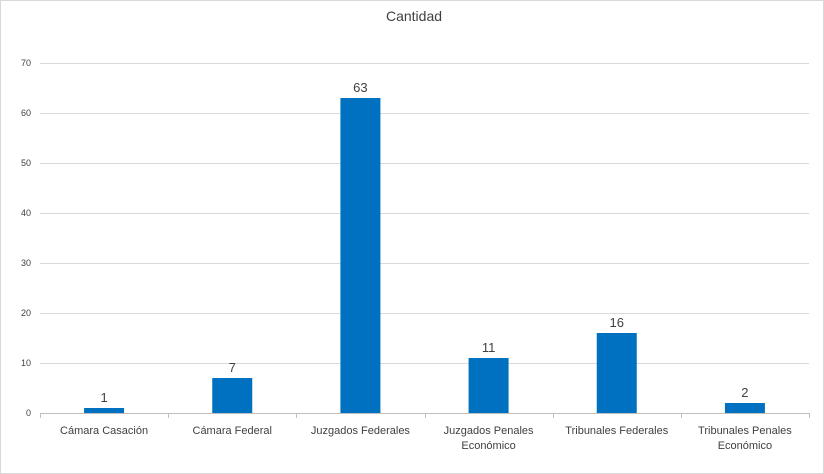  What do you see at coordinates (232, 431) in the screenshot?
I see `x-tick-label: Cámara Federal` at bounding box center [232, 431].